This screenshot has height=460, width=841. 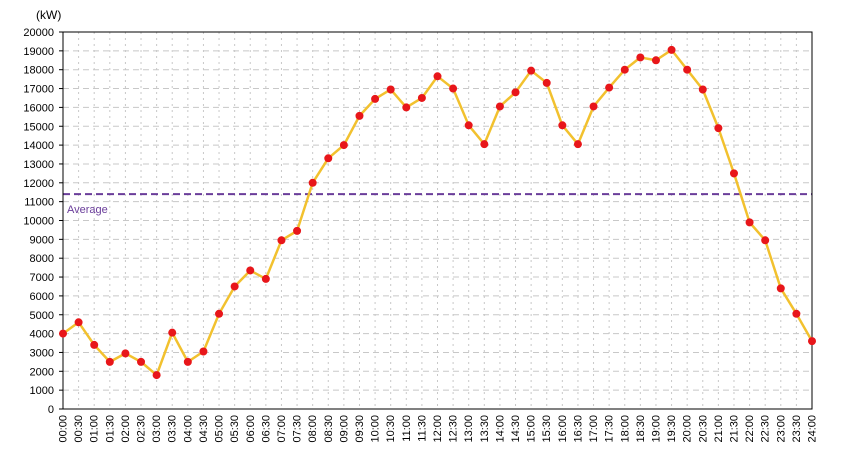 What do you see at coordinates (298, 429) in the screenshot?
I see `x-tick-label: 07:30` at bounding box center [298, 429].